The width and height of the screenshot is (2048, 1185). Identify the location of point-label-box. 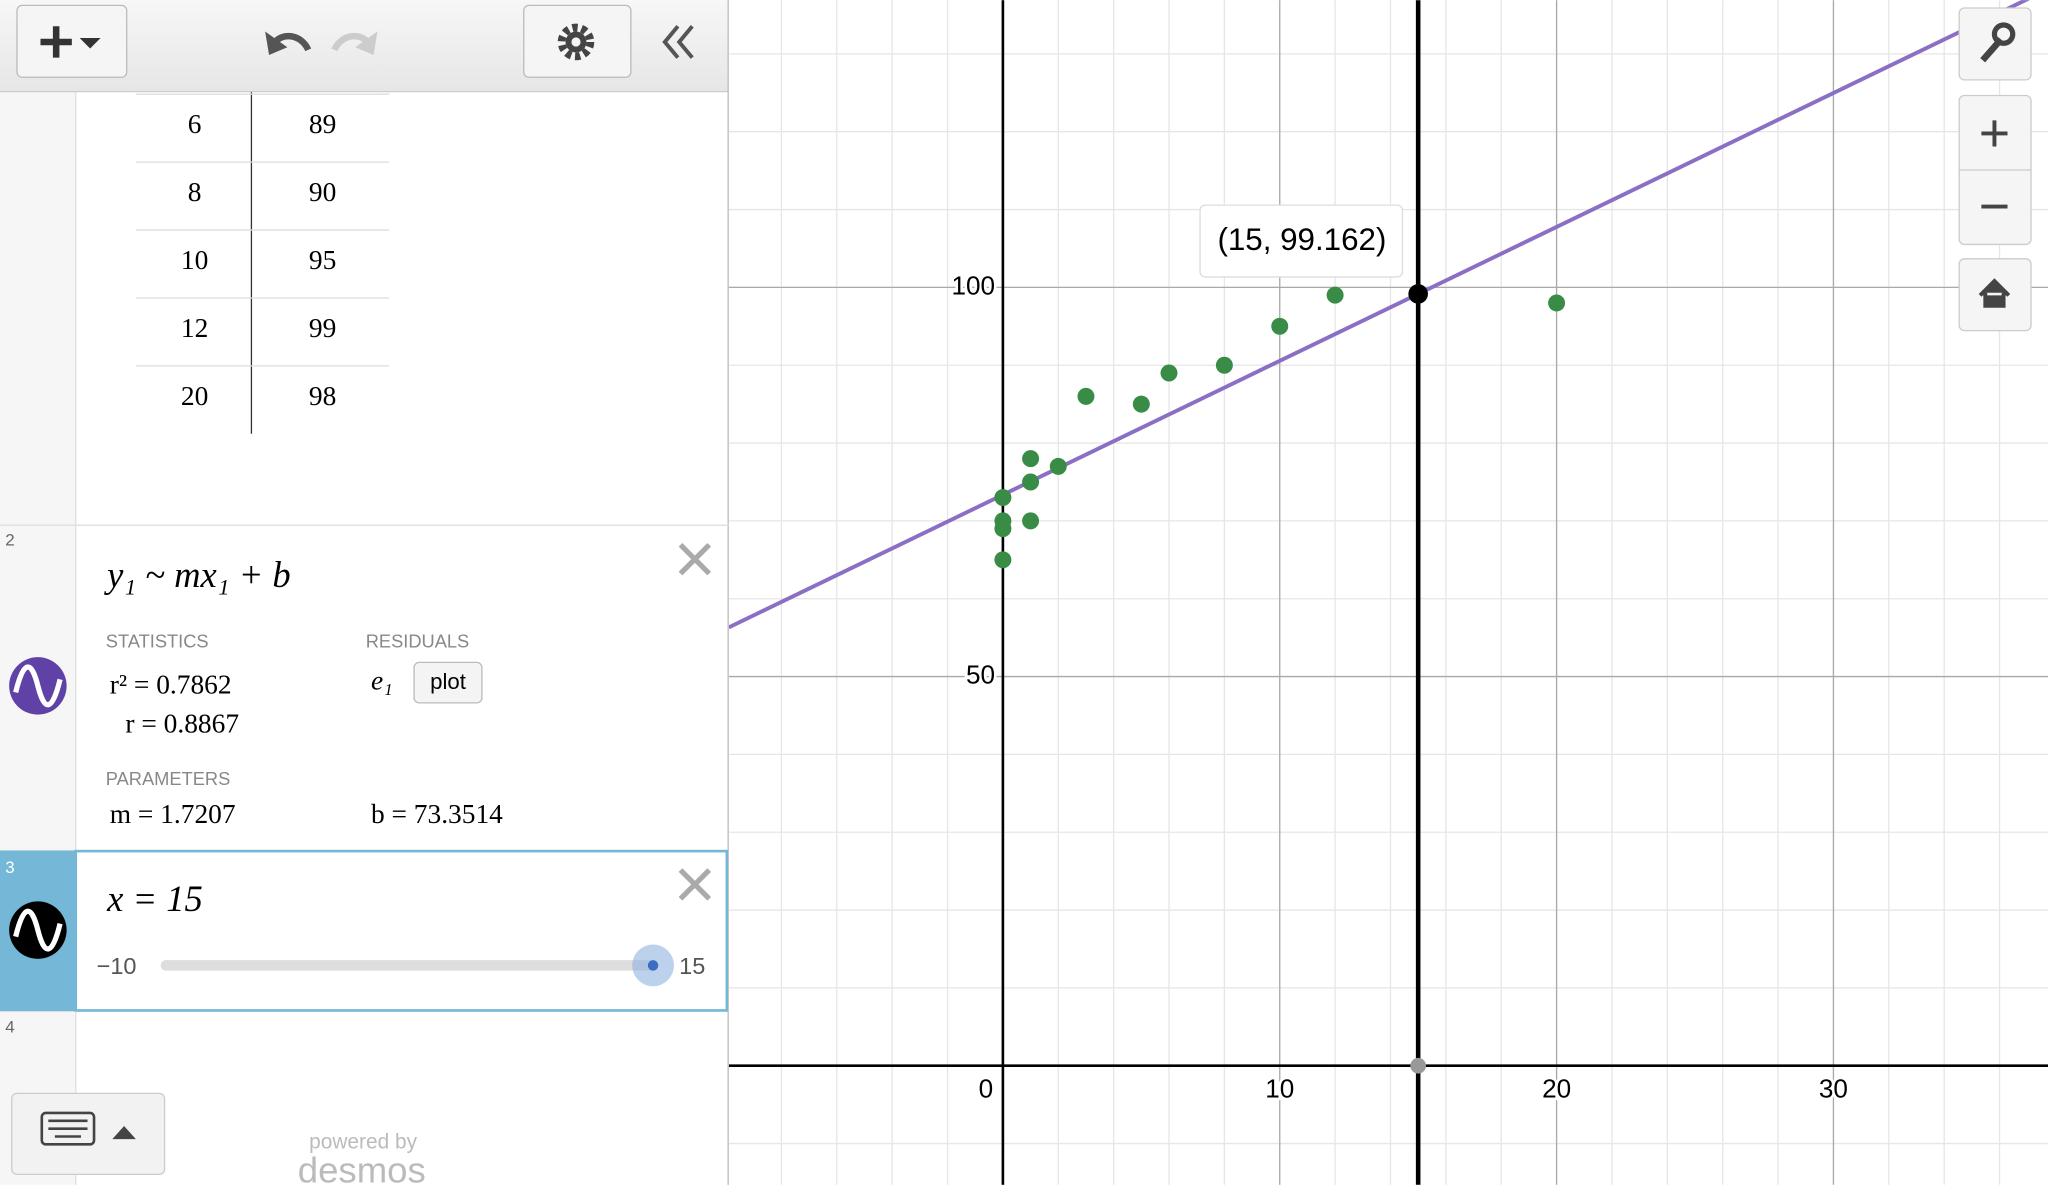
(1301, 241).